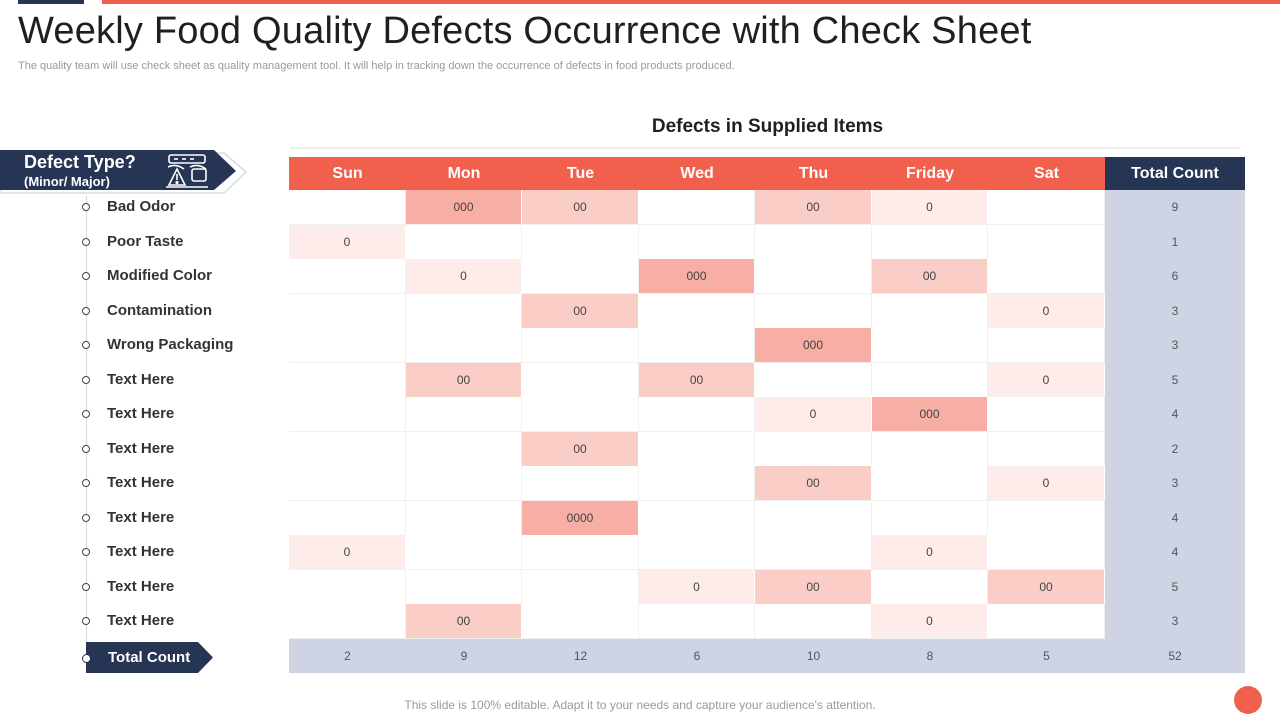  I want to click on defect-row-label: Wrong Packaging, so click(170, 344).